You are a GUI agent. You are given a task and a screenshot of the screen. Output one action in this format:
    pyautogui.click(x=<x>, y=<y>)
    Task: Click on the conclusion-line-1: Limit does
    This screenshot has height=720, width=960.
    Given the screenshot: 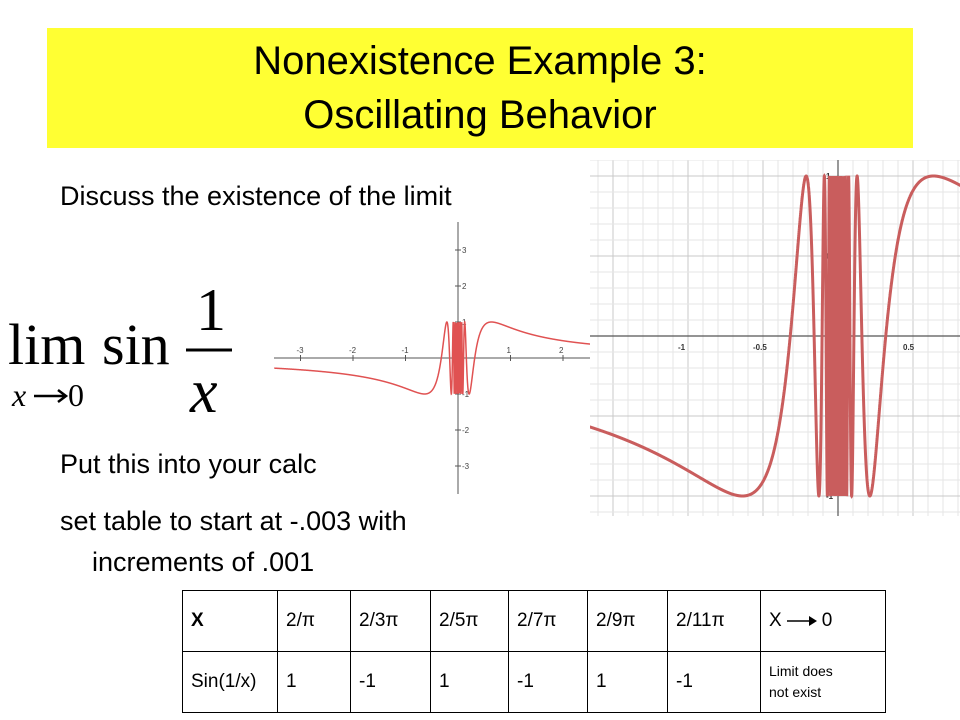 What is the action you would take?
    pyautogui.click(x=801, y=671)
    